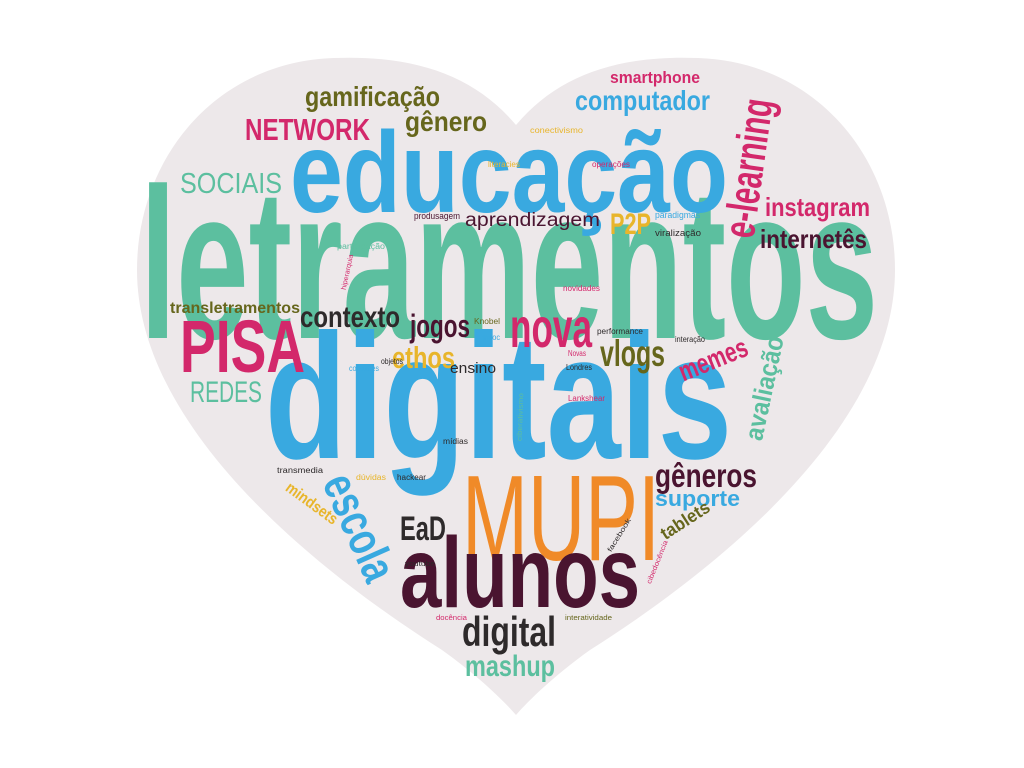 The width and height of the screenshot is (1024, 768). I want to click on word-ciberativismo: ciberativismo, so click(521, 417).